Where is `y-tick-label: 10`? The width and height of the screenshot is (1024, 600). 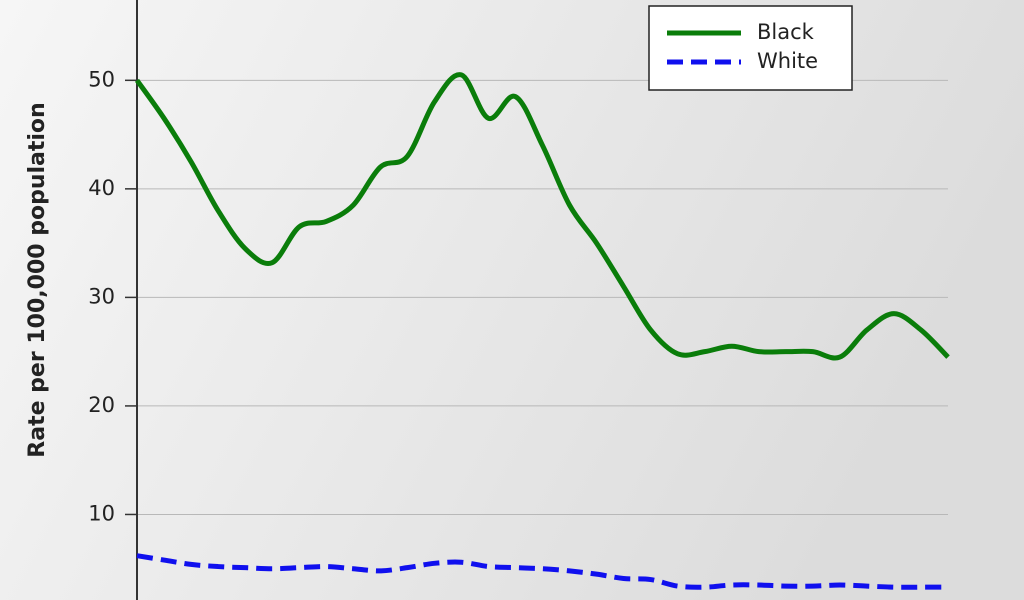 y-tick-label: 10 is located at coordinates (101, 513).